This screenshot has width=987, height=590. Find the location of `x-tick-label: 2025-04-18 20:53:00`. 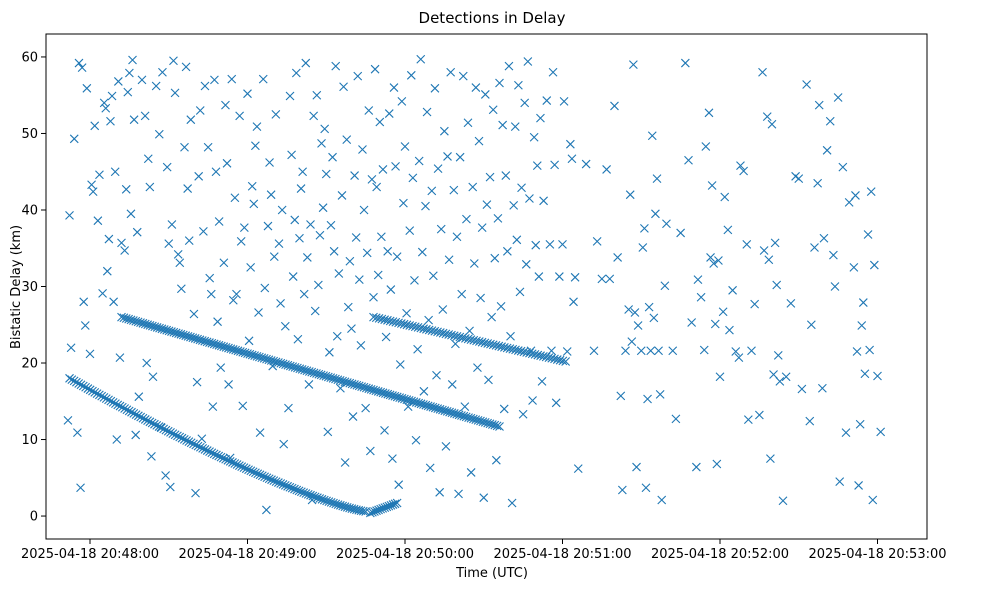

x-tick-label: 2025-04-18 20:53:00 is located at coordinates (877, 554).